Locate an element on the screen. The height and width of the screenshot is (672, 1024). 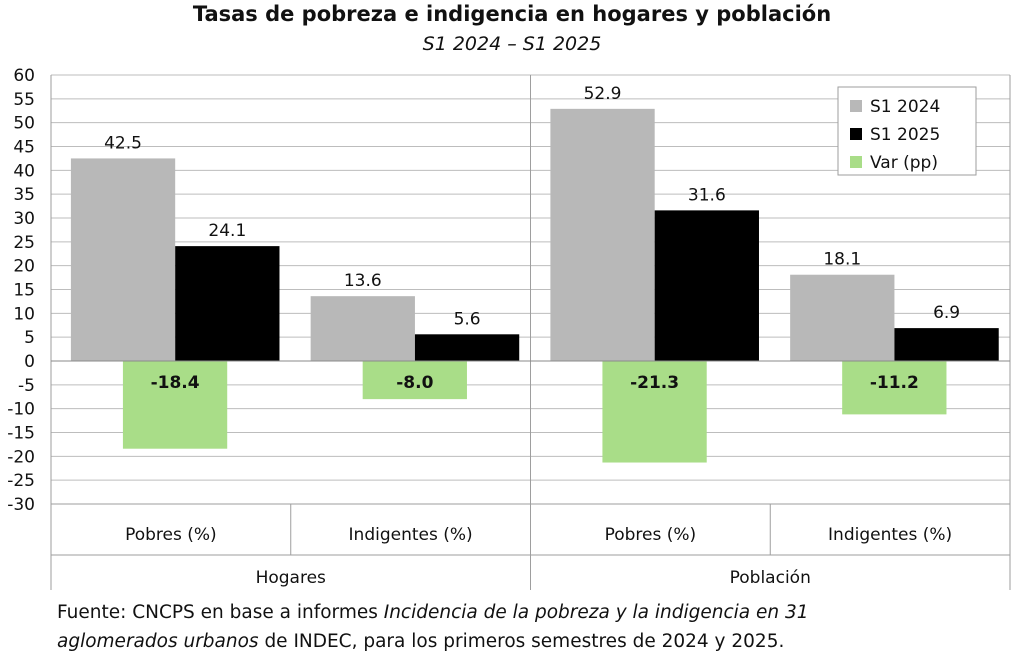
source-text: Fuente: CNCPS en base a informes is located at coordinates (220, 612).